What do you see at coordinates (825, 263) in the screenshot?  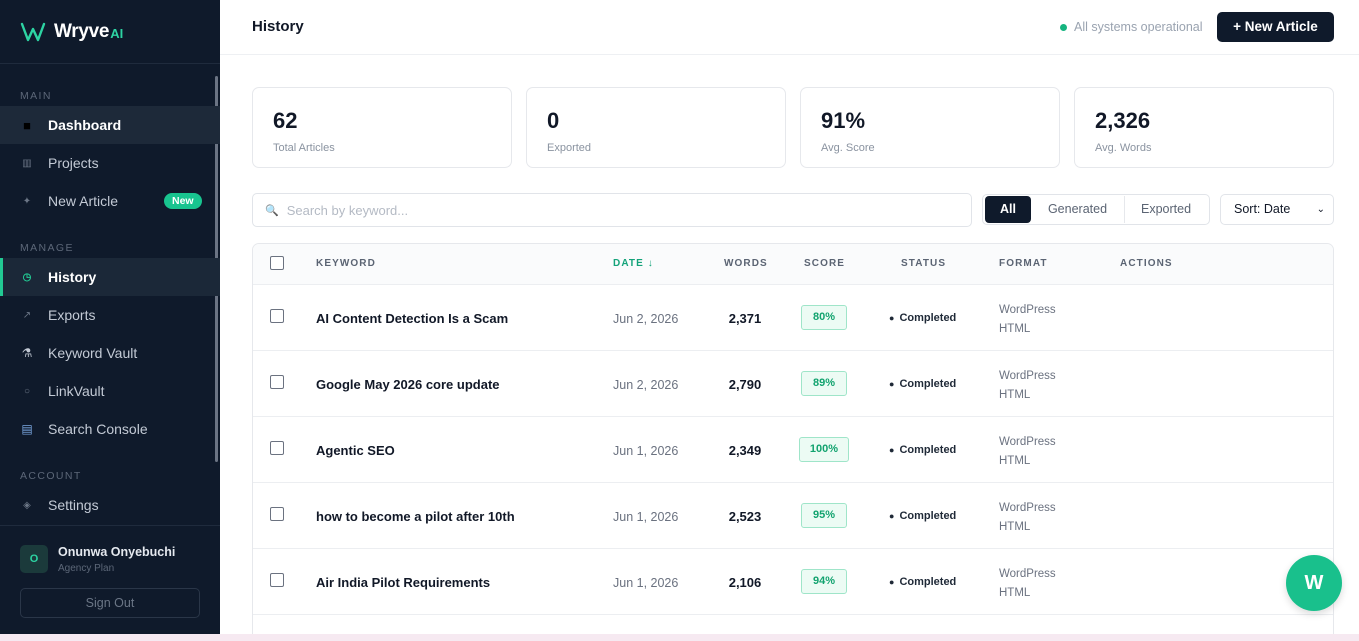 I see `header-score: SCORE` at bounding box center [825, 263].